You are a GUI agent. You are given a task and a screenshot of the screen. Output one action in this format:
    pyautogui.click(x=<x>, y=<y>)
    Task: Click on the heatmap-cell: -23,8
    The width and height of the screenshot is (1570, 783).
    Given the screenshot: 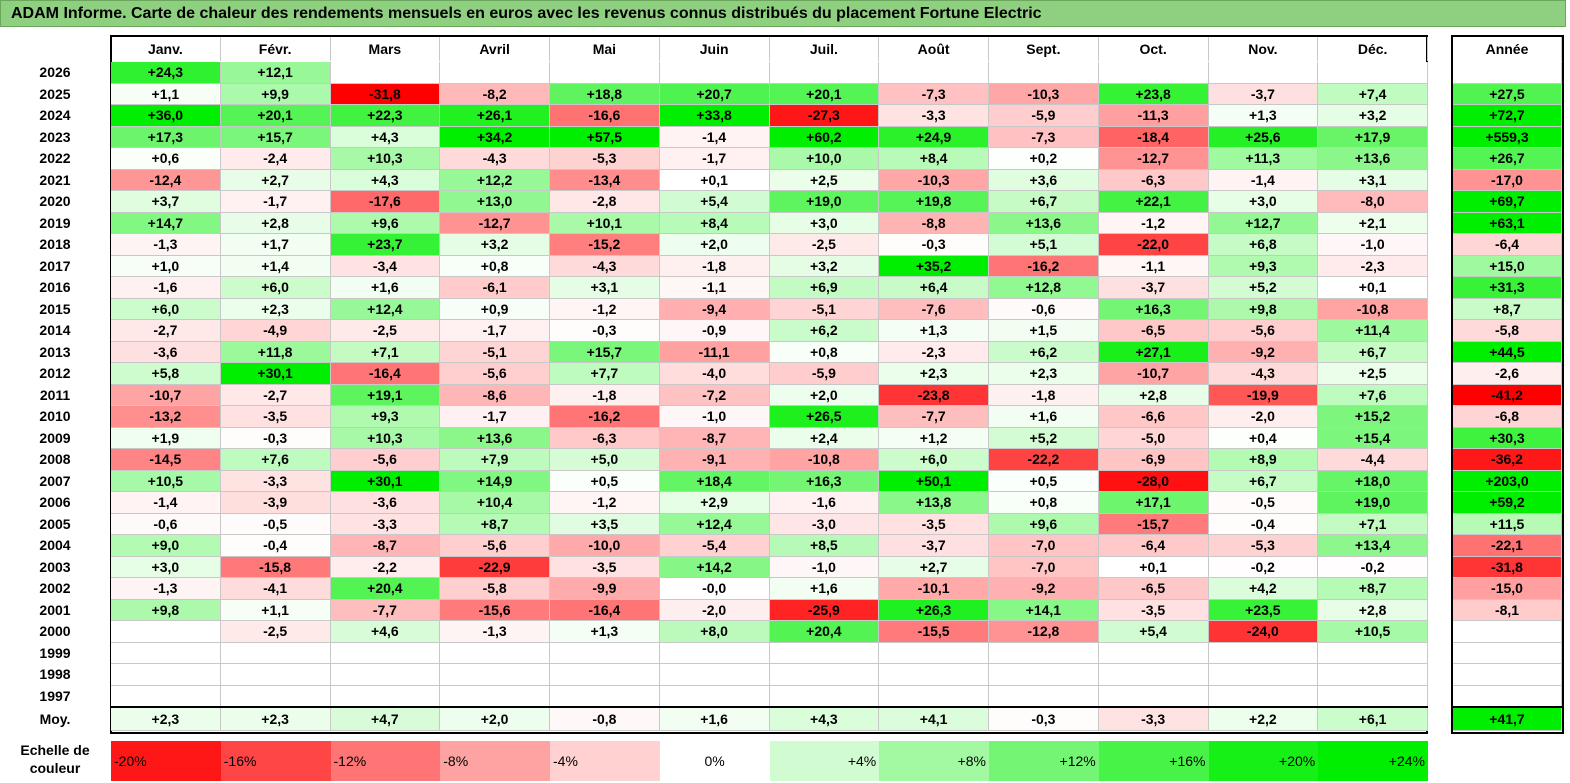 What is the action you would take?
    pyautogui.click(x=934, y=395)
    